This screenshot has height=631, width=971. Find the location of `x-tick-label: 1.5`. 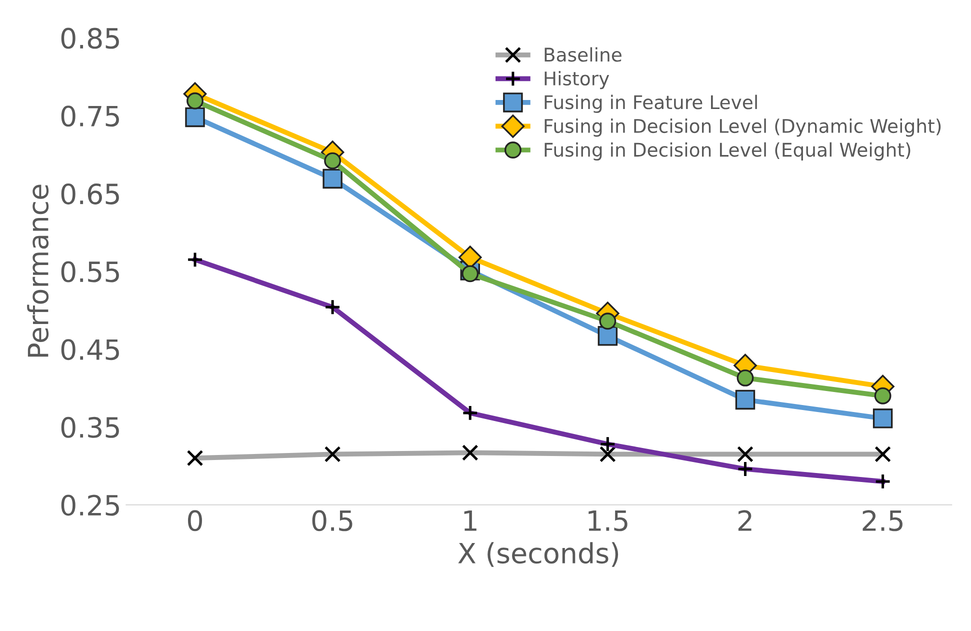

x-tick-label: 1.5 is located at coordinates (608, 521).